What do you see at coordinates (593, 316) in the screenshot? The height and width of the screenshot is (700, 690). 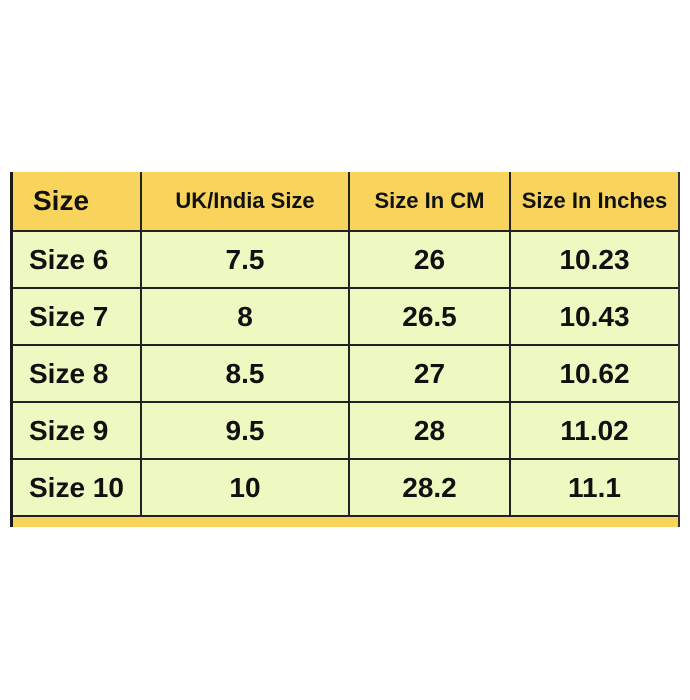 I see `table-cell: 10.43` at bounding box center [593, 316].